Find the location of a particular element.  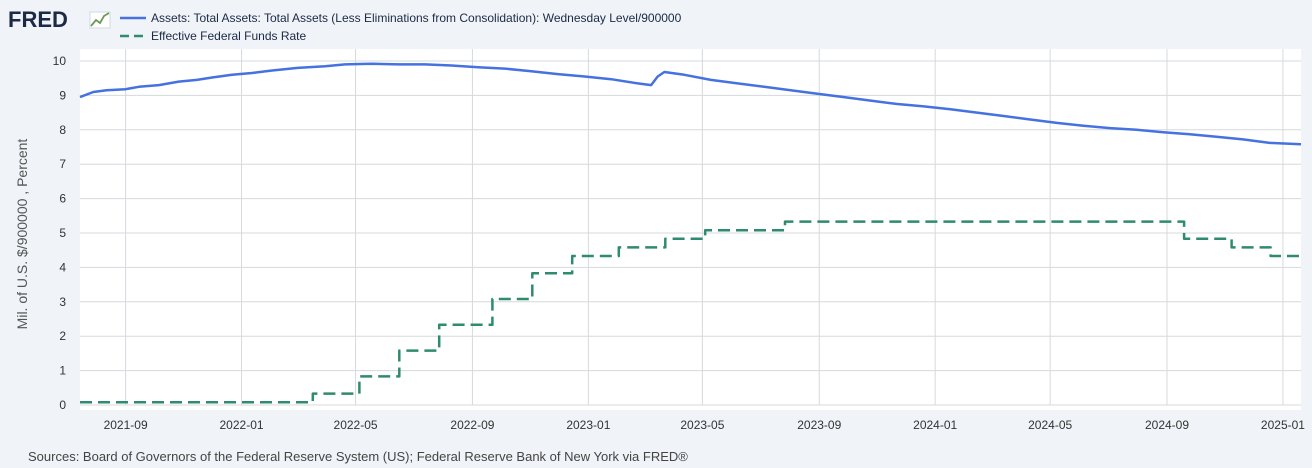

x-tick-label: 2024-09 is located at coordinates (1167, 425).